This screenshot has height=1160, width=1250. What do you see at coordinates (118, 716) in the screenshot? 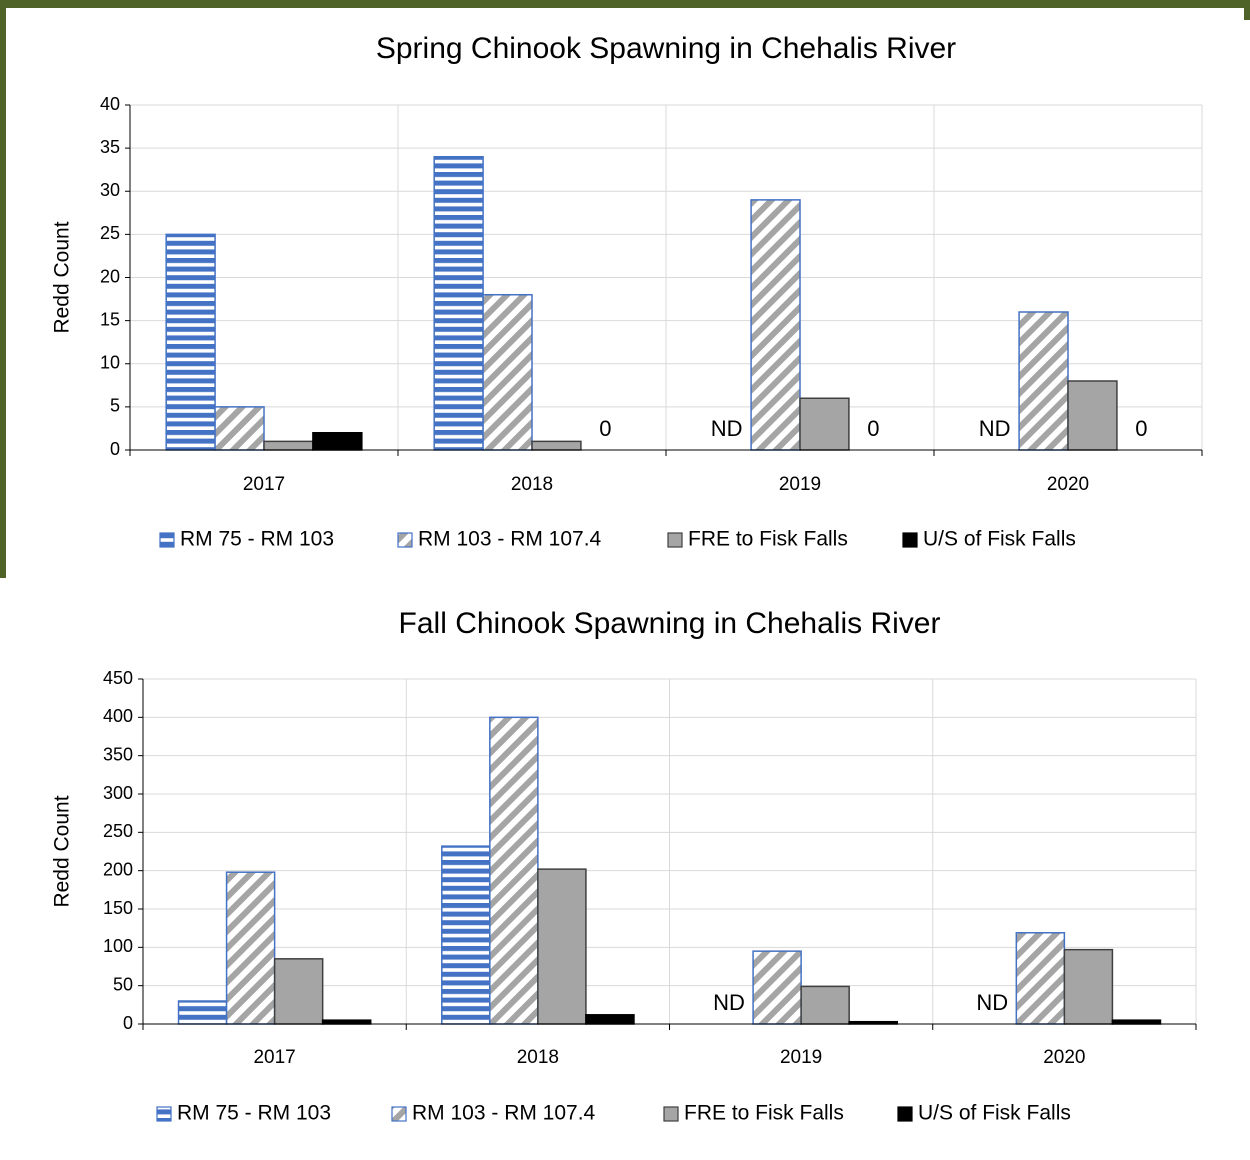
I see `y-tick-label: 400` at bounding box center [118, 716].